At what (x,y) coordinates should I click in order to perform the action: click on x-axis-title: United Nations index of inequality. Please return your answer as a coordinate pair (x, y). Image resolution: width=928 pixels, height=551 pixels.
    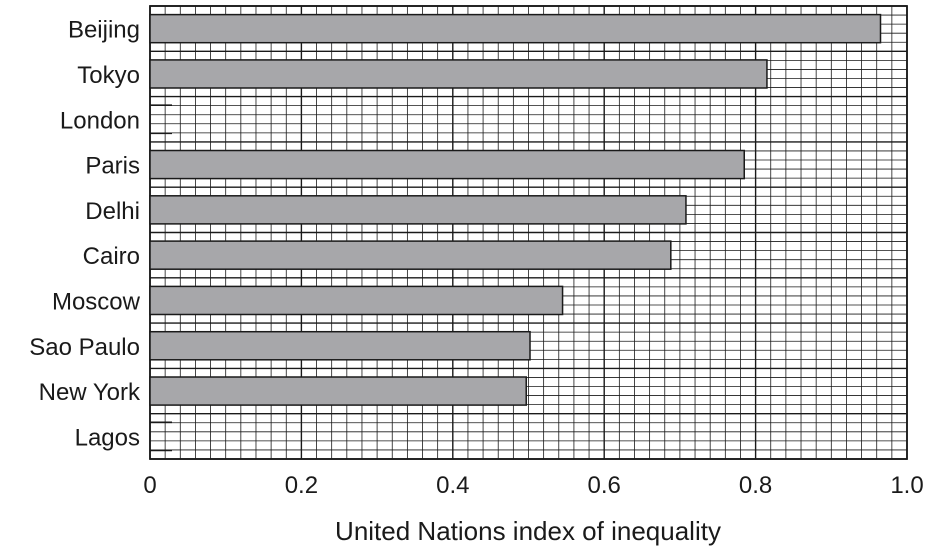
    Looking at the image, I should click on (528, 531).